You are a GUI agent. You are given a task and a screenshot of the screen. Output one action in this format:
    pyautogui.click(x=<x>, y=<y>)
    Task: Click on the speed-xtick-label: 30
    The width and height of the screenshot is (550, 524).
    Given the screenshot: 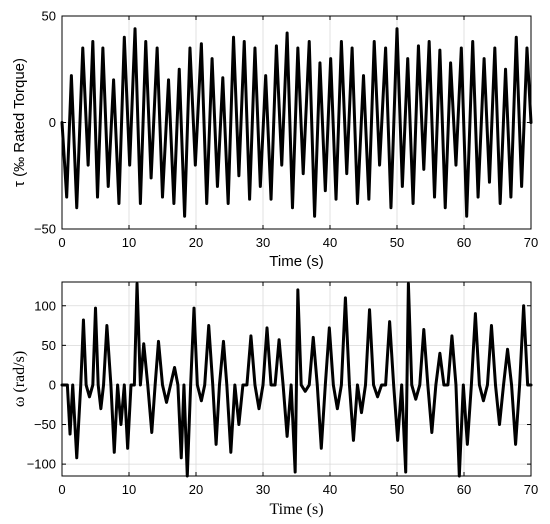 What is the action you would take?
    pyautogui.click(x=263, y=489)
    